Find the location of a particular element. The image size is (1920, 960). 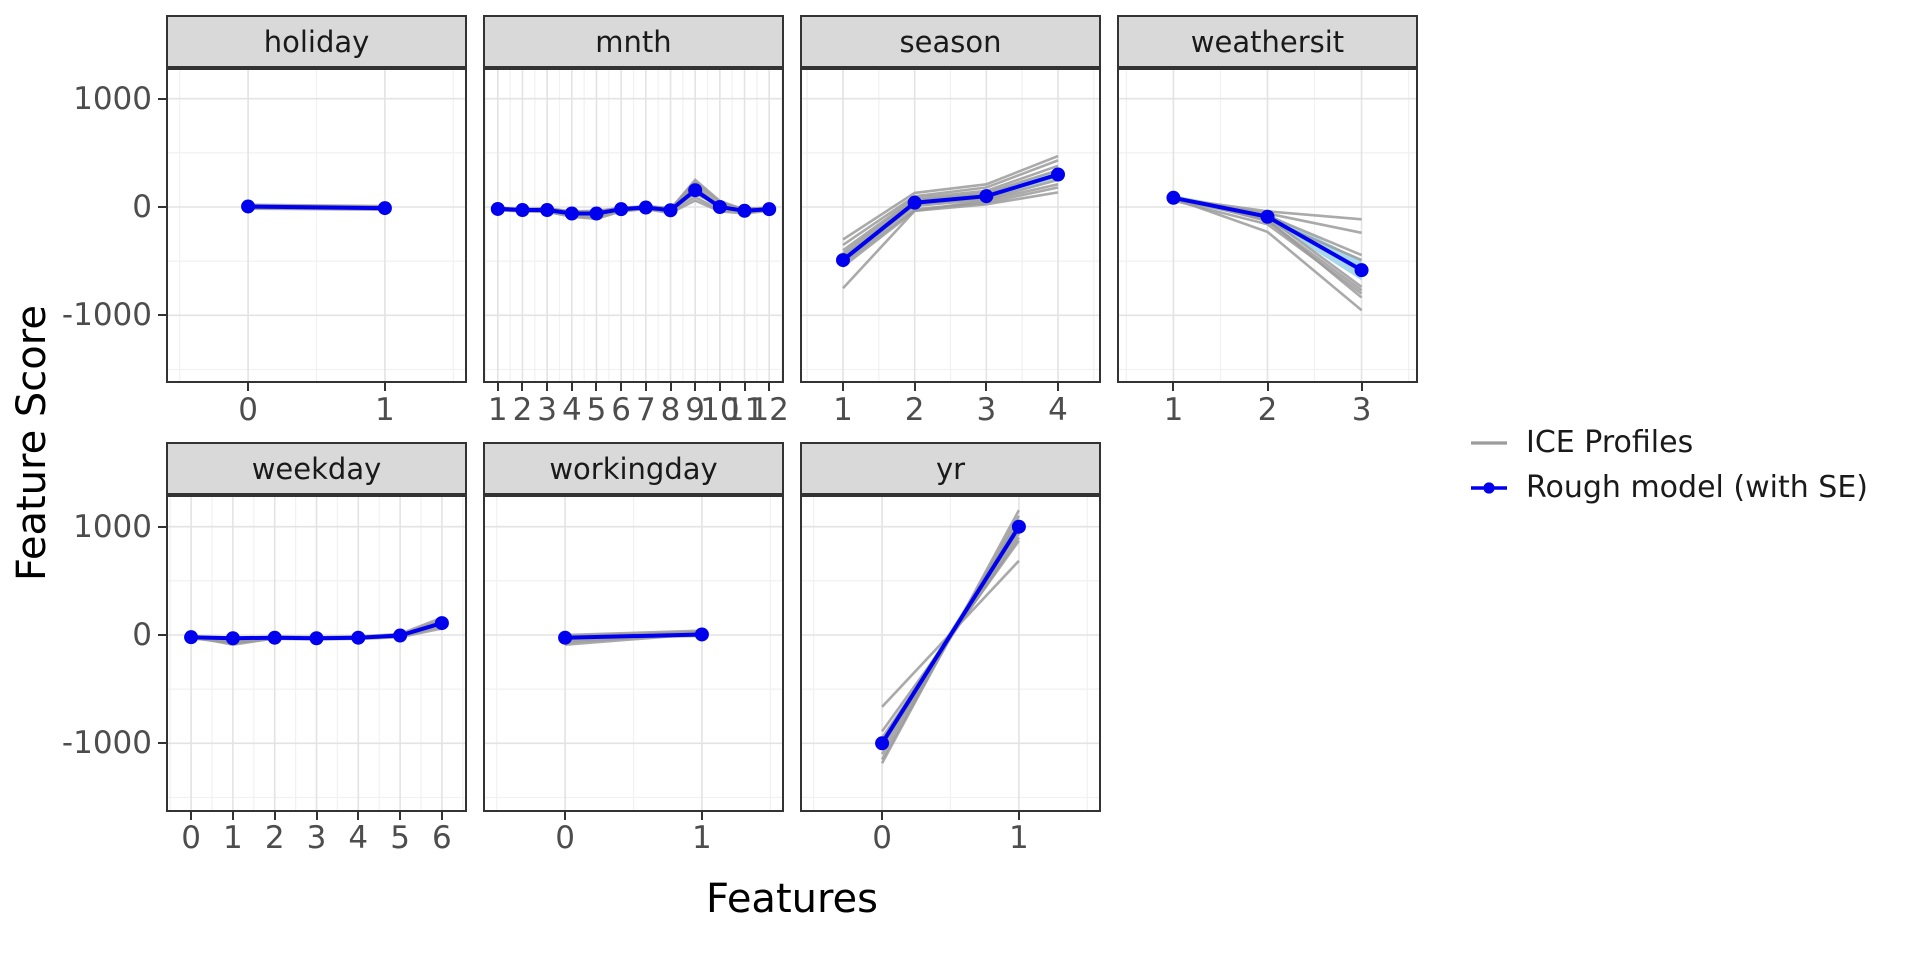

legend-item-ice-profiles: ICE Profiles is located at coordinates (1669, 442).